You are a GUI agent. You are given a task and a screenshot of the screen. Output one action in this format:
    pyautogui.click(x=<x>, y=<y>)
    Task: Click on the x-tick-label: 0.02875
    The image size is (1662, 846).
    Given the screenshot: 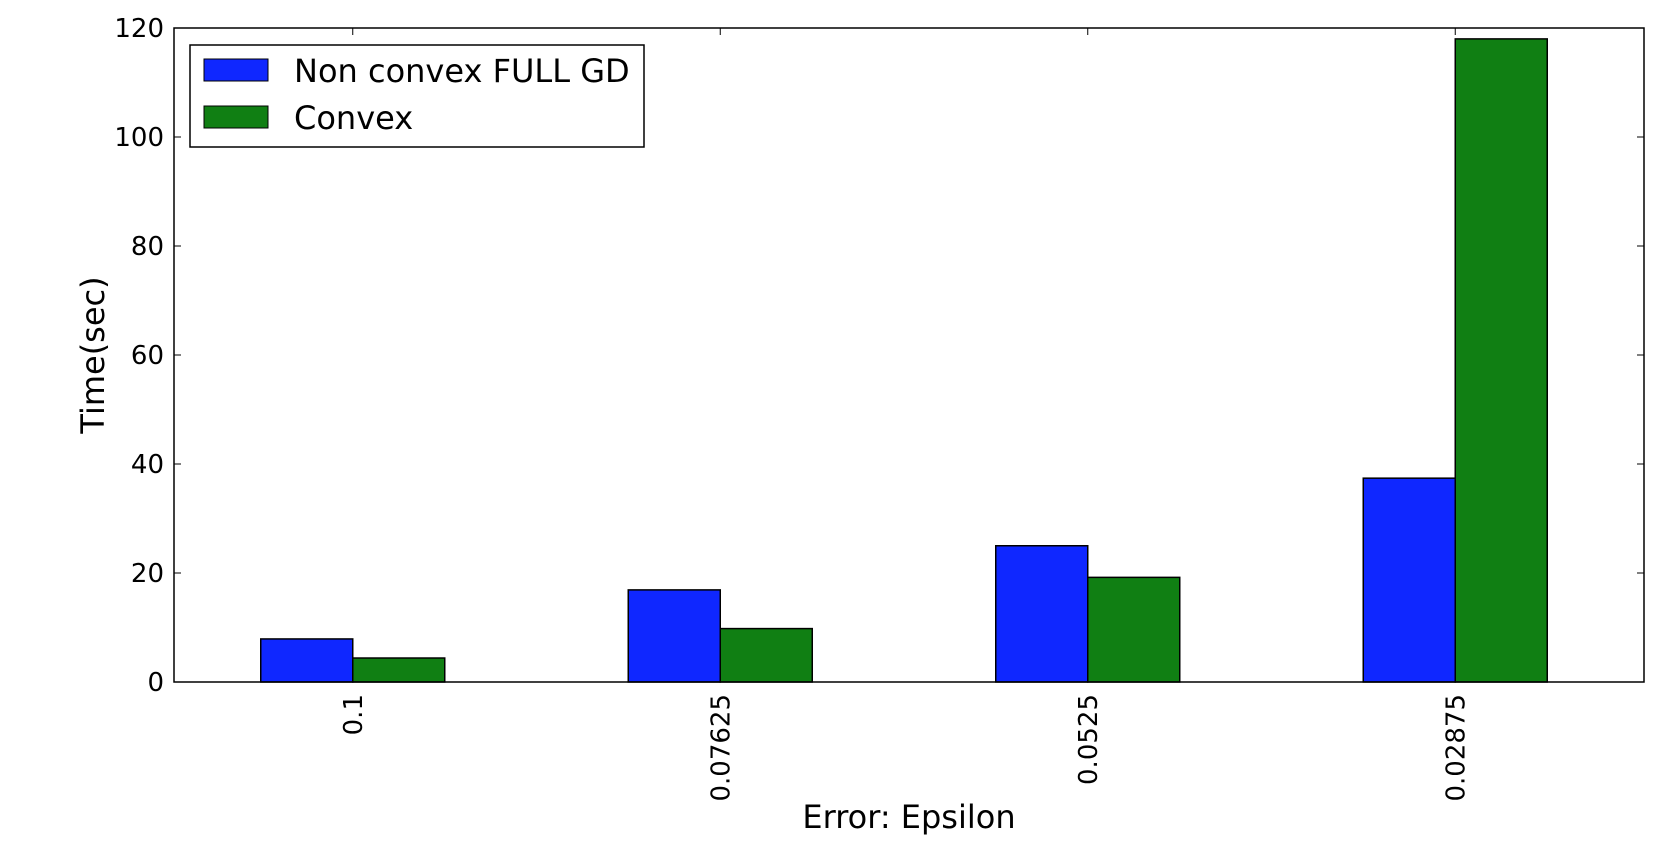 What is the action you would take?
    pyautogui.click(x=1456, y=748)
    